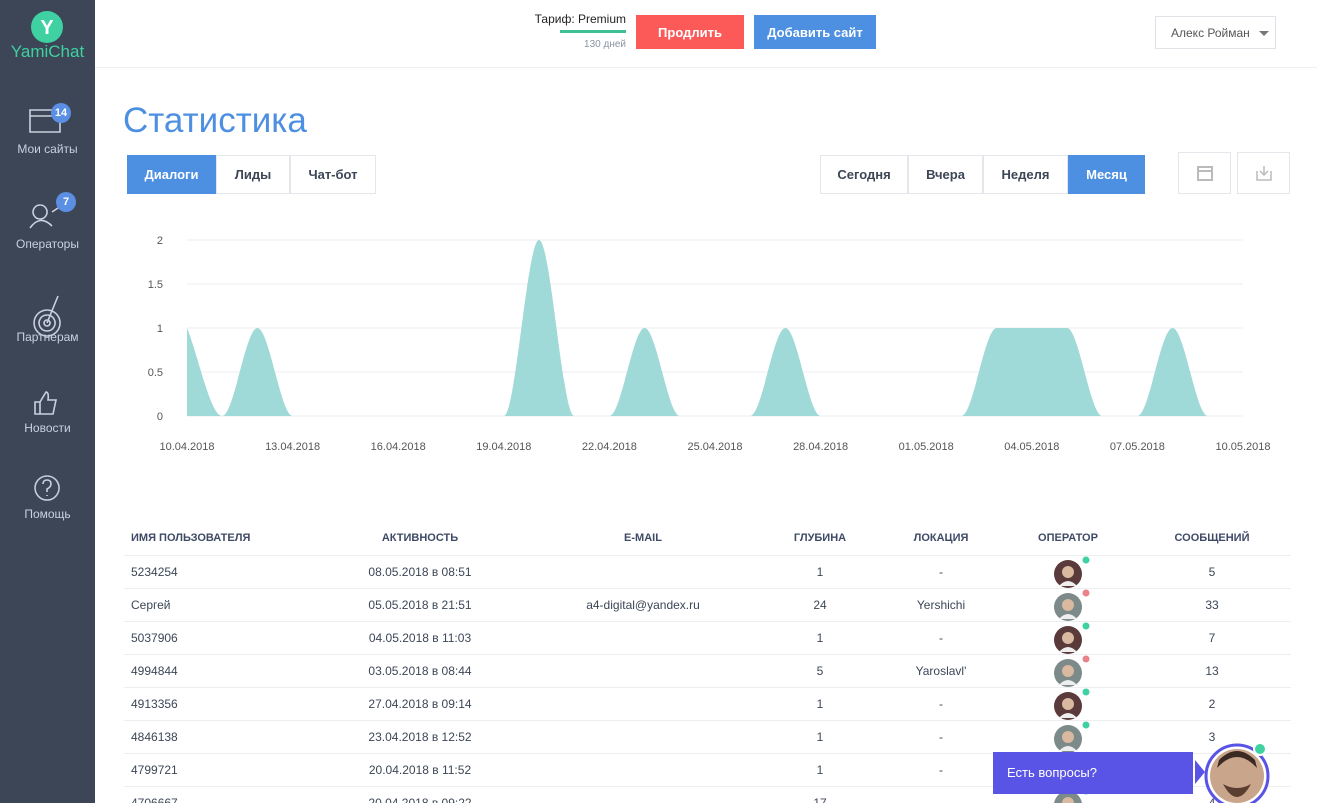 The width and height of the screenshot is (1317, 803). What do you see at coordinates (47, 149) in the screenshot?
I see `nav-item: Мои сайты` at bounding box center [47, 149].